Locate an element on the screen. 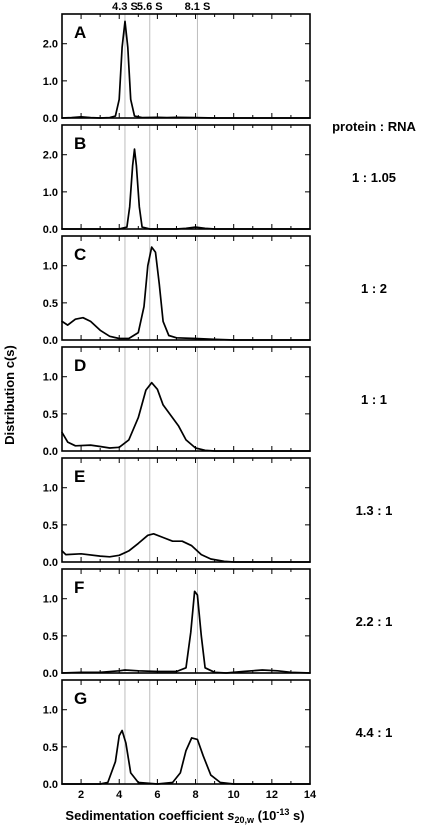  panel-letter: D is located at coordinates (80, 365).